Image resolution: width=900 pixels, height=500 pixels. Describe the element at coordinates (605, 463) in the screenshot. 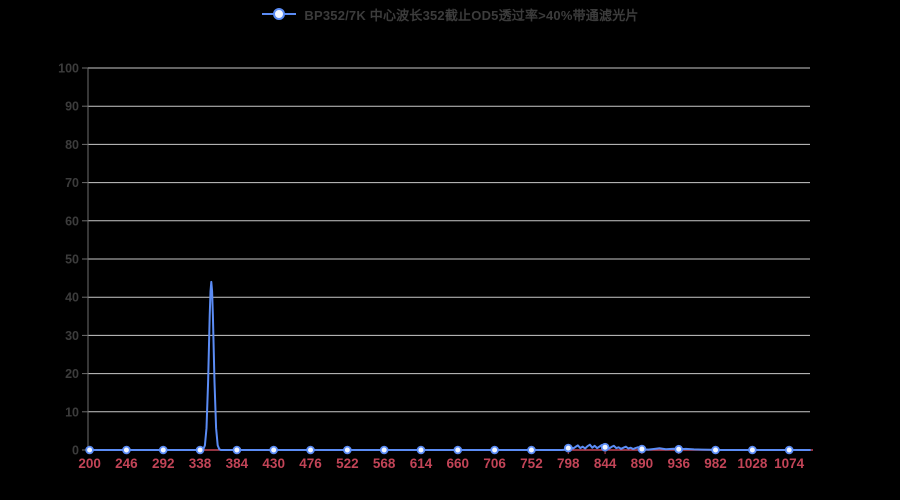

I see `x-axis-label: 844` at that location.